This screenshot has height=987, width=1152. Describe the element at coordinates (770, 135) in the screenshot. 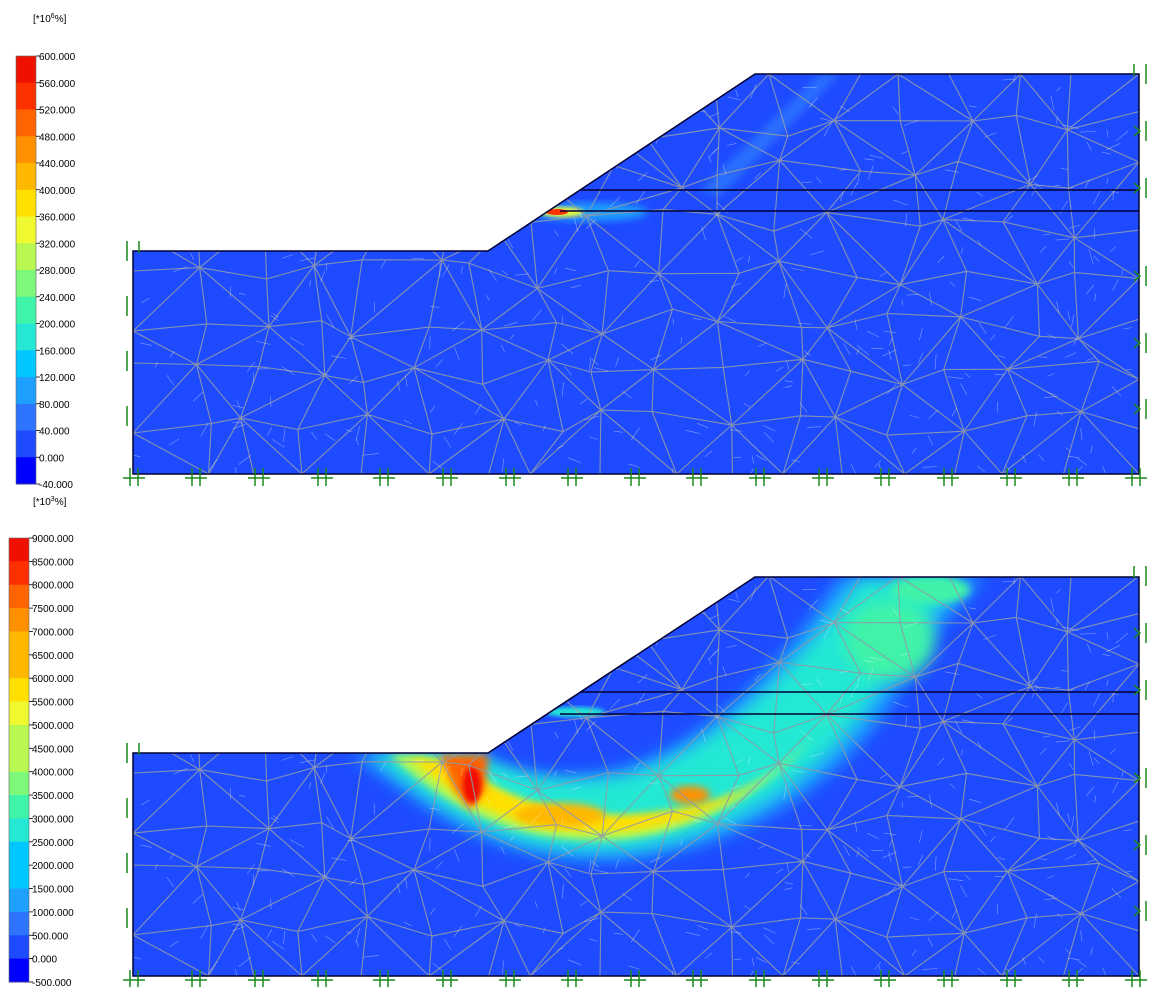

I see `top-shear-band-faint` at that location.